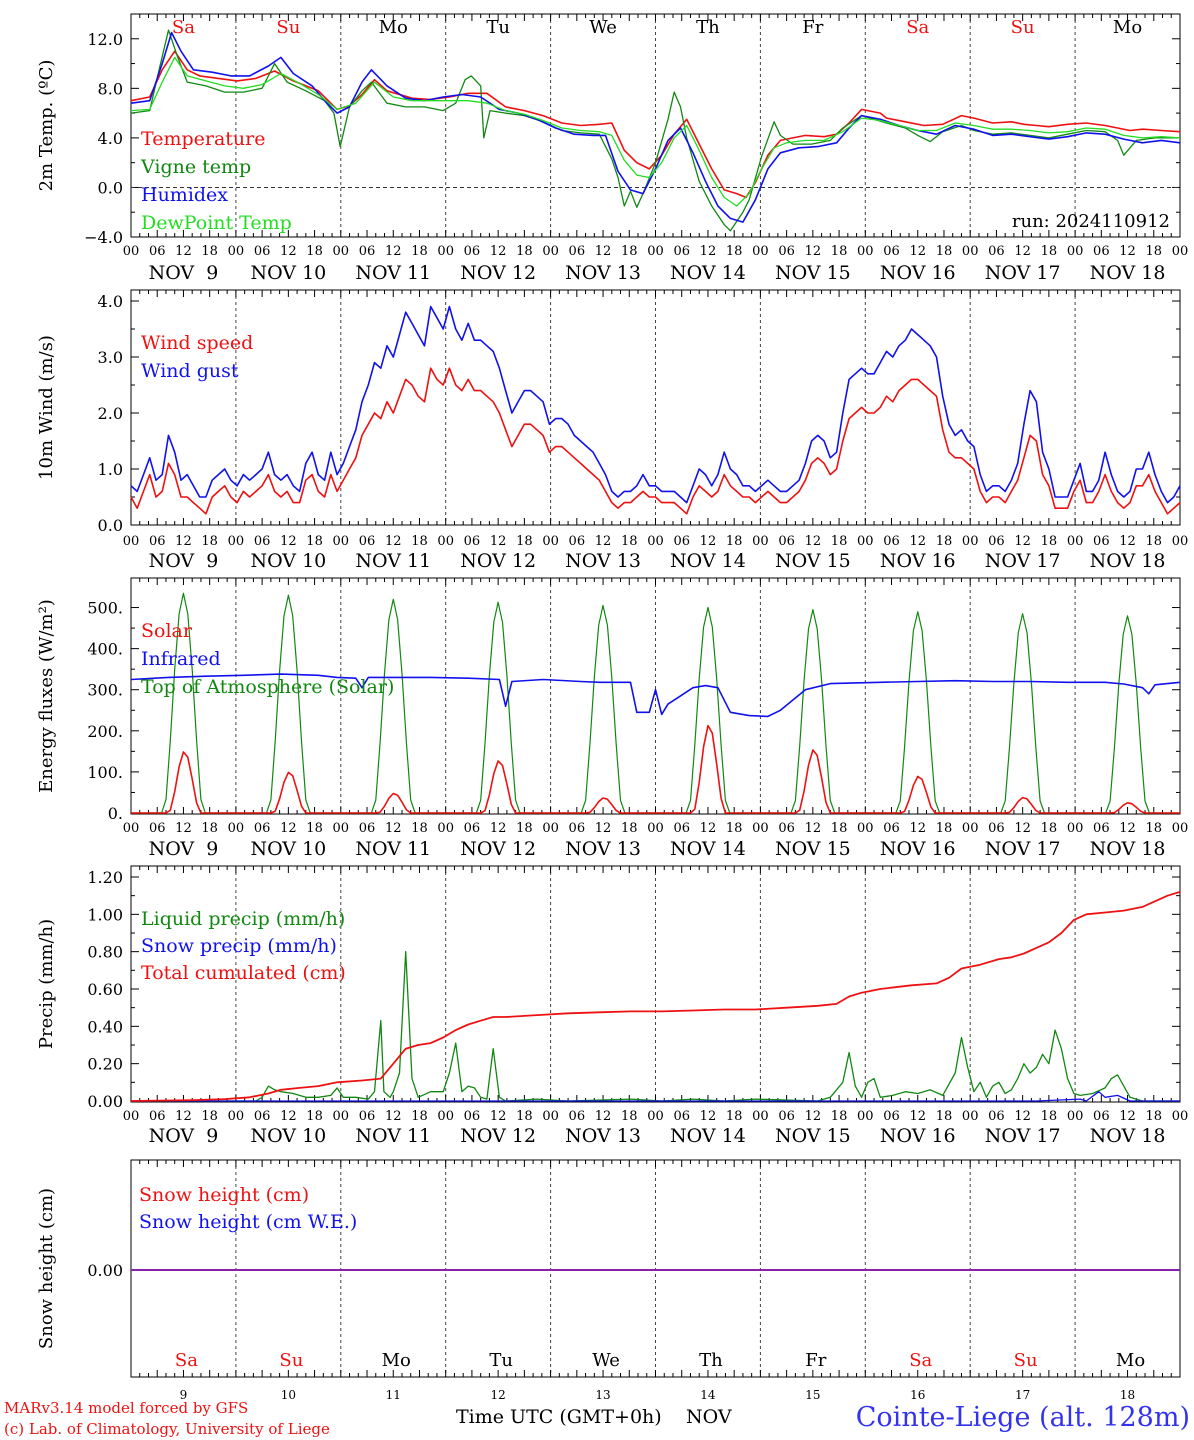 The width and height of the screenshot is (1194, 1440). I want to click on y-axis-title: Precip (mm/h), so click(46, 984).